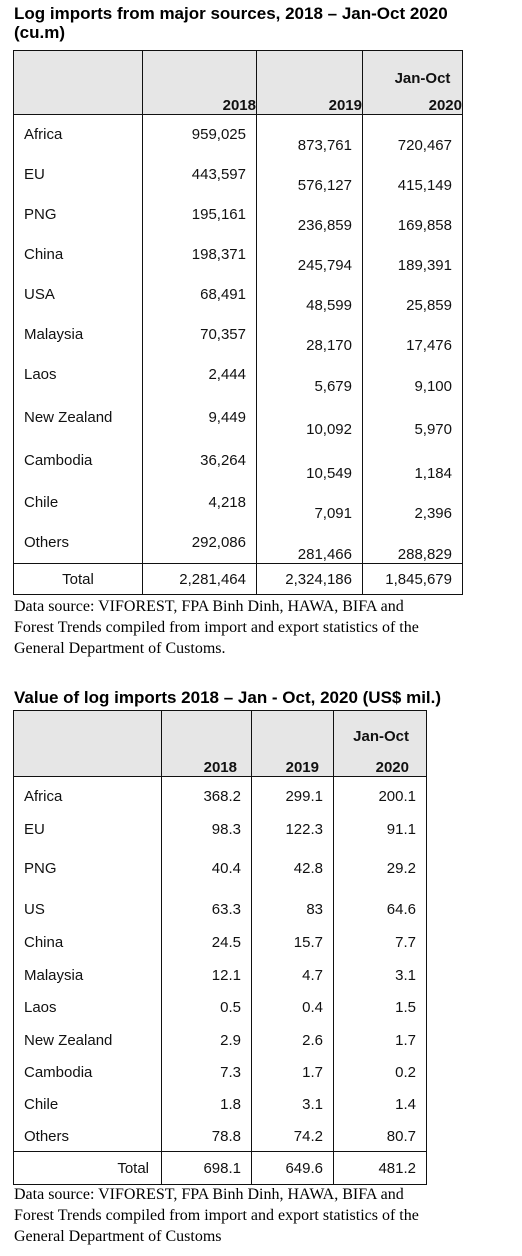 This screenshot has height=1256, width=522. Describe the element at coordinates (199, 82) in the screenshot. I see `header-2018: 2018` at that location.